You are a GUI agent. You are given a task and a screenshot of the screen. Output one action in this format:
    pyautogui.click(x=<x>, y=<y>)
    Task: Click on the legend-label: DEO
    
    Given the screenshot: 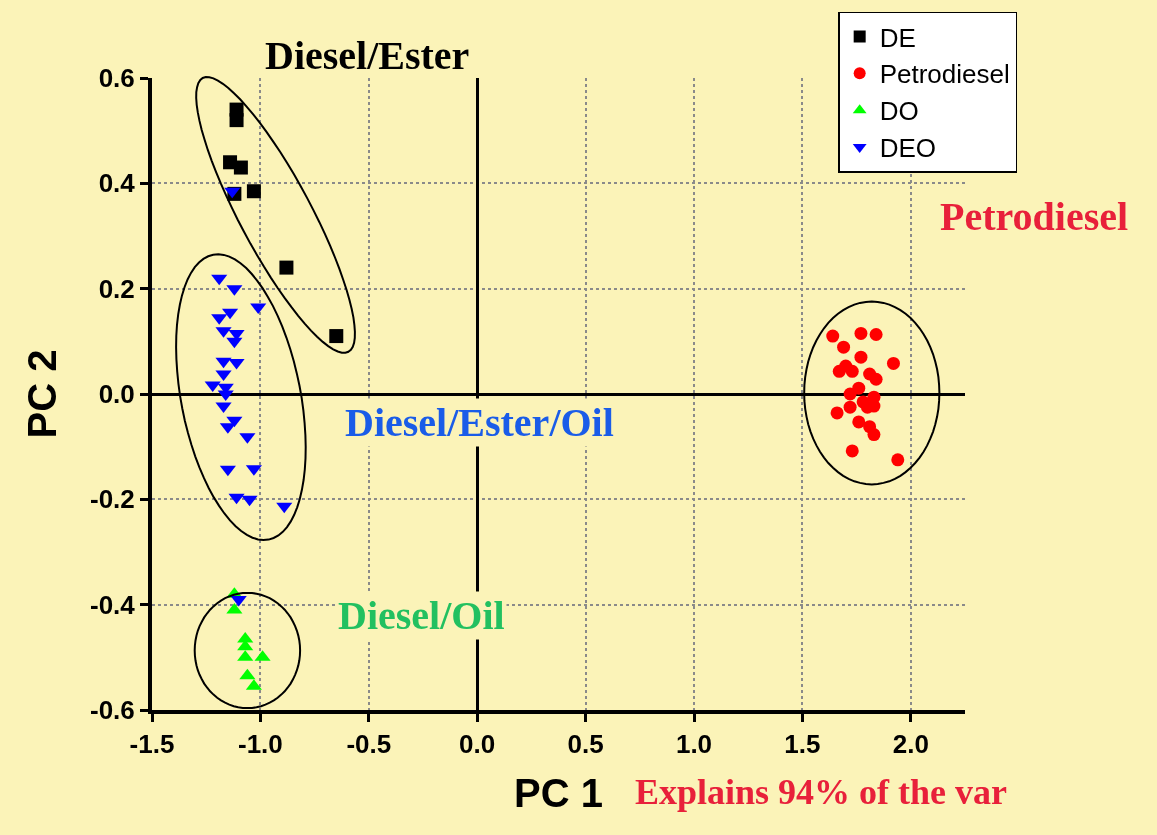 What is the action you would take?
    pyautogui.click(x=908, y=148)
    